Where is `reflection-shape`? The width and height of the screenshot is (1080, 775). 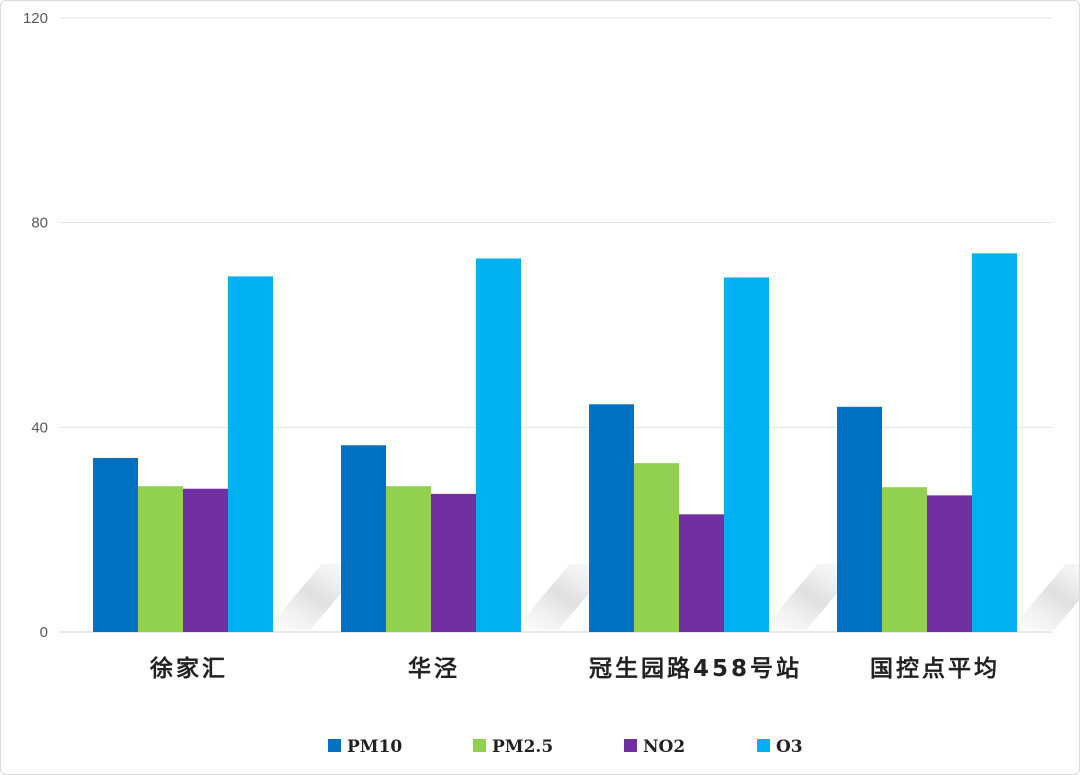
reflection-shape is located at coordinates (1045, 597).